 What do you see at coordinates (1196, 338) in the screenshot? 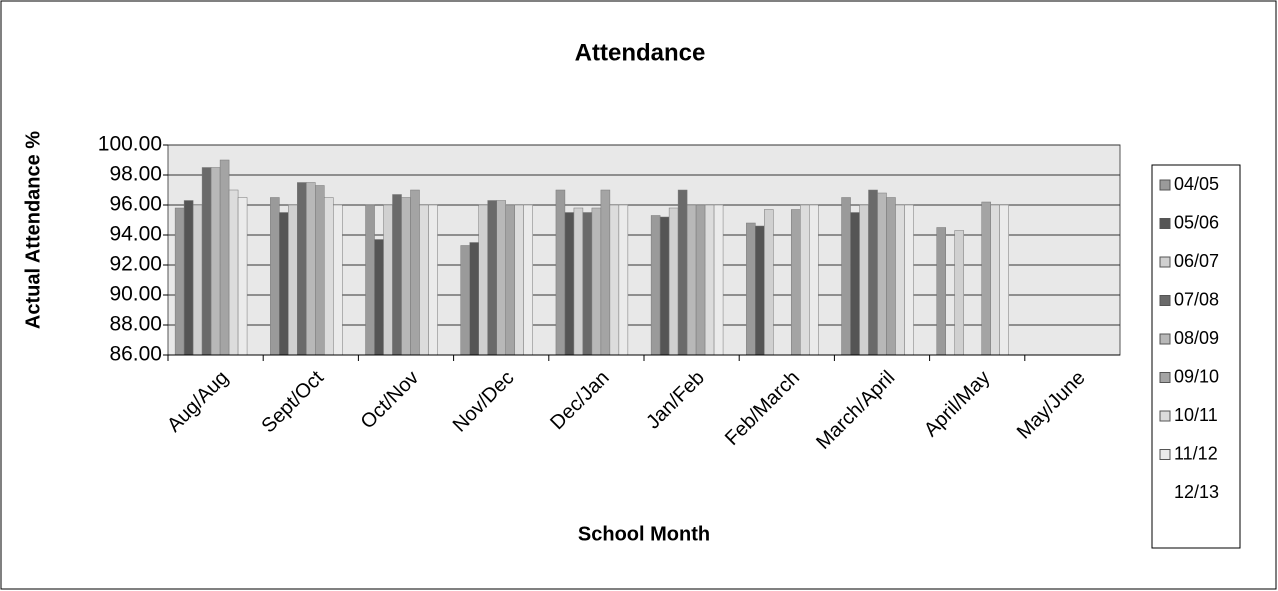
I see `legend-label: 08/09` at bounding box center [1196, 338].